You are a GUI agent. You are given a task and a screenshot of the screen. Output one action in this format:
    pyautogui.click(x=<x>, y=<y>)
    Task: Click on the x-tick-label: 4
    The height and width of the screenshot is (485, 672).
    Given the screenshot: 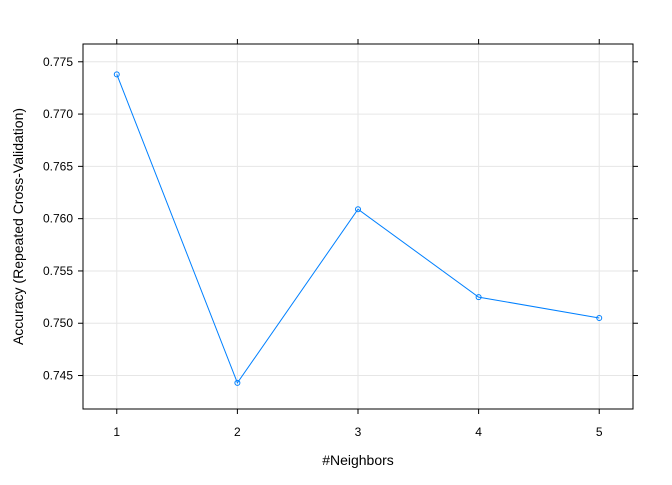 What is the action you would take?
    pyautogui.click(x=478, y=432)
    